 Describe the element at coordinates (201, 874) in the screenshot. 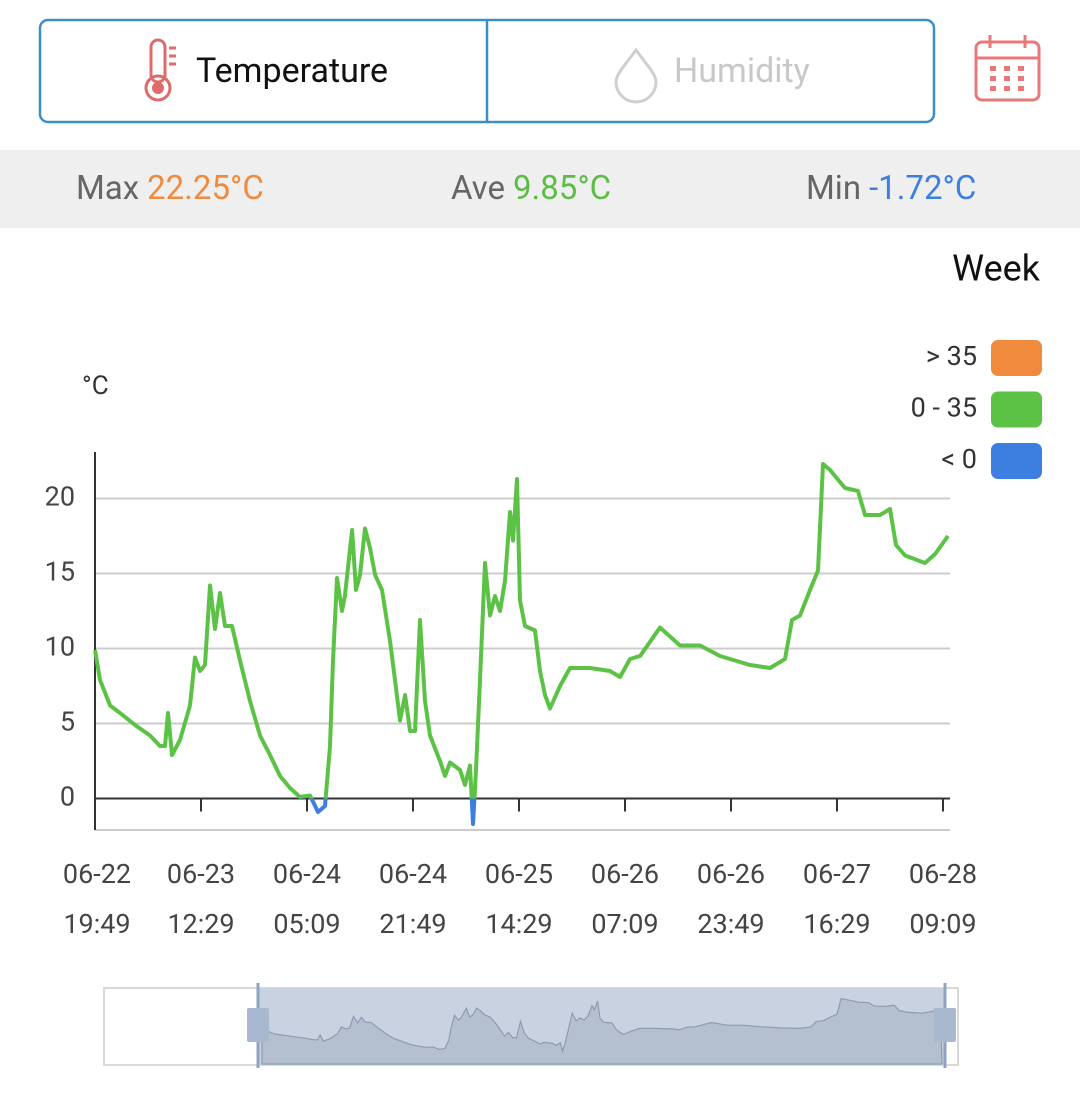

I see `x-tick-label: 06-23` at that location.